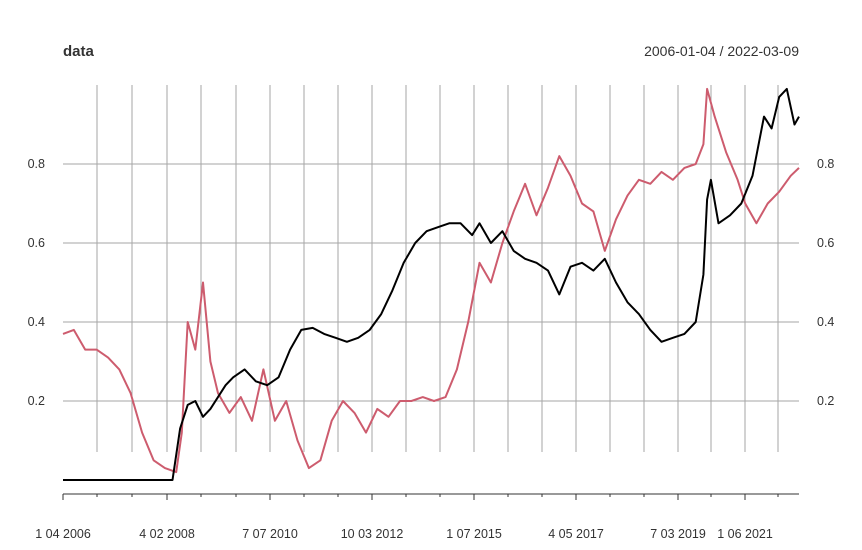 The image size is (862, 550). I want to click on x-tick-label: 4 05 2017, so click(576, 534).